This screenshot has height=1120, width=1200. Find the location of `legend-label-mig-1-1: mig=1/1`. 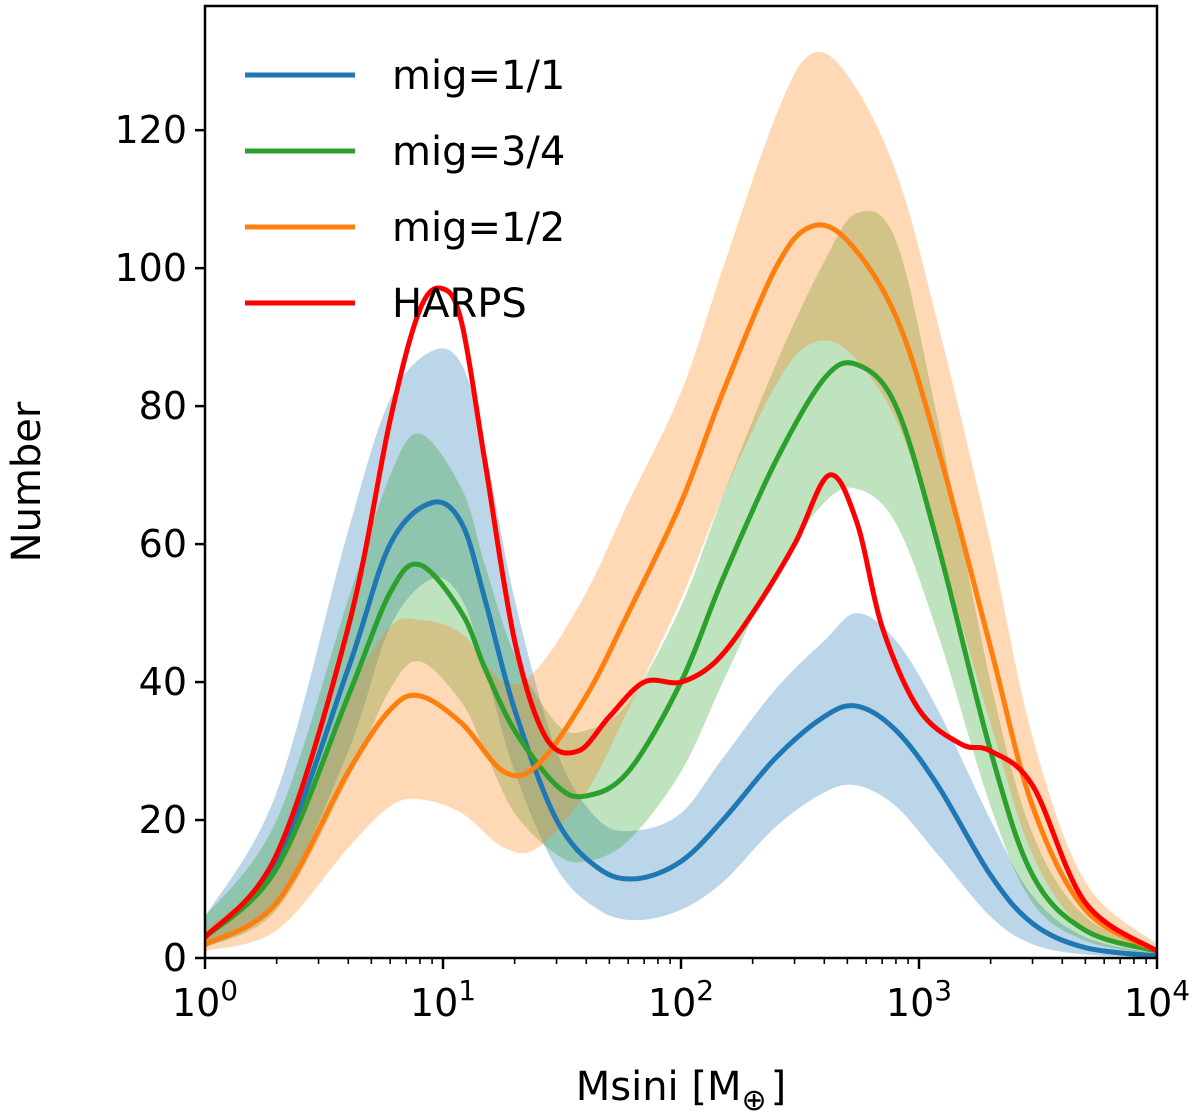

legend-label-mig-1-1: mig=1/1 is located at coordinates (478, 76).